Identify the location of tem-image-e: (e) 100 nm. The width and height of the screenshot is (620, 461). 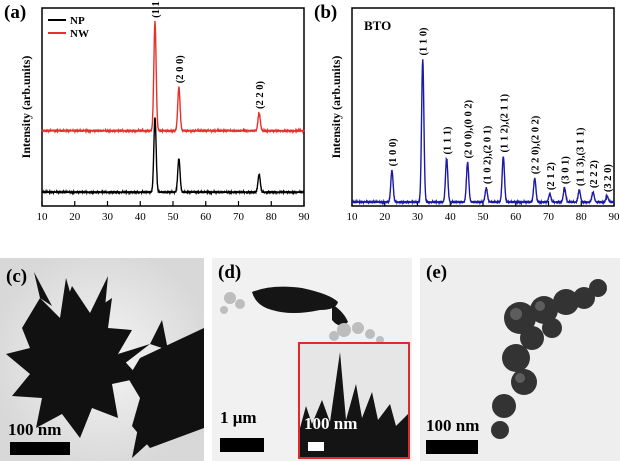
(520, 359).